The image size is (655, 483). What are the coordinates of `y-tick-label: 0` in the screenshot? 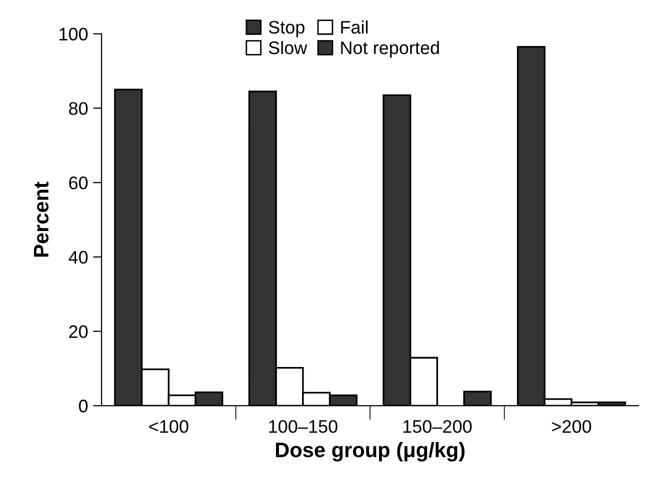 It's located at (83, 406).